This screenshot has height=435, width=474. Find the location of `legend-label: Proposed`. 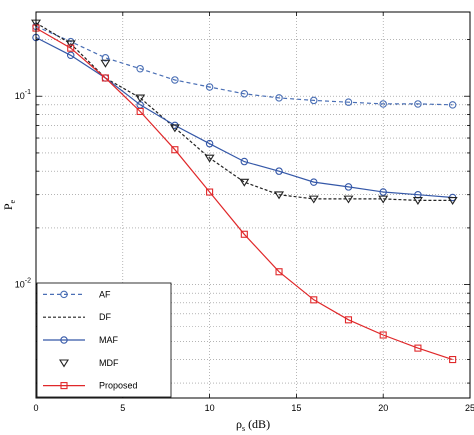

legend-label: Proposed is located at coordinates (118, 386).